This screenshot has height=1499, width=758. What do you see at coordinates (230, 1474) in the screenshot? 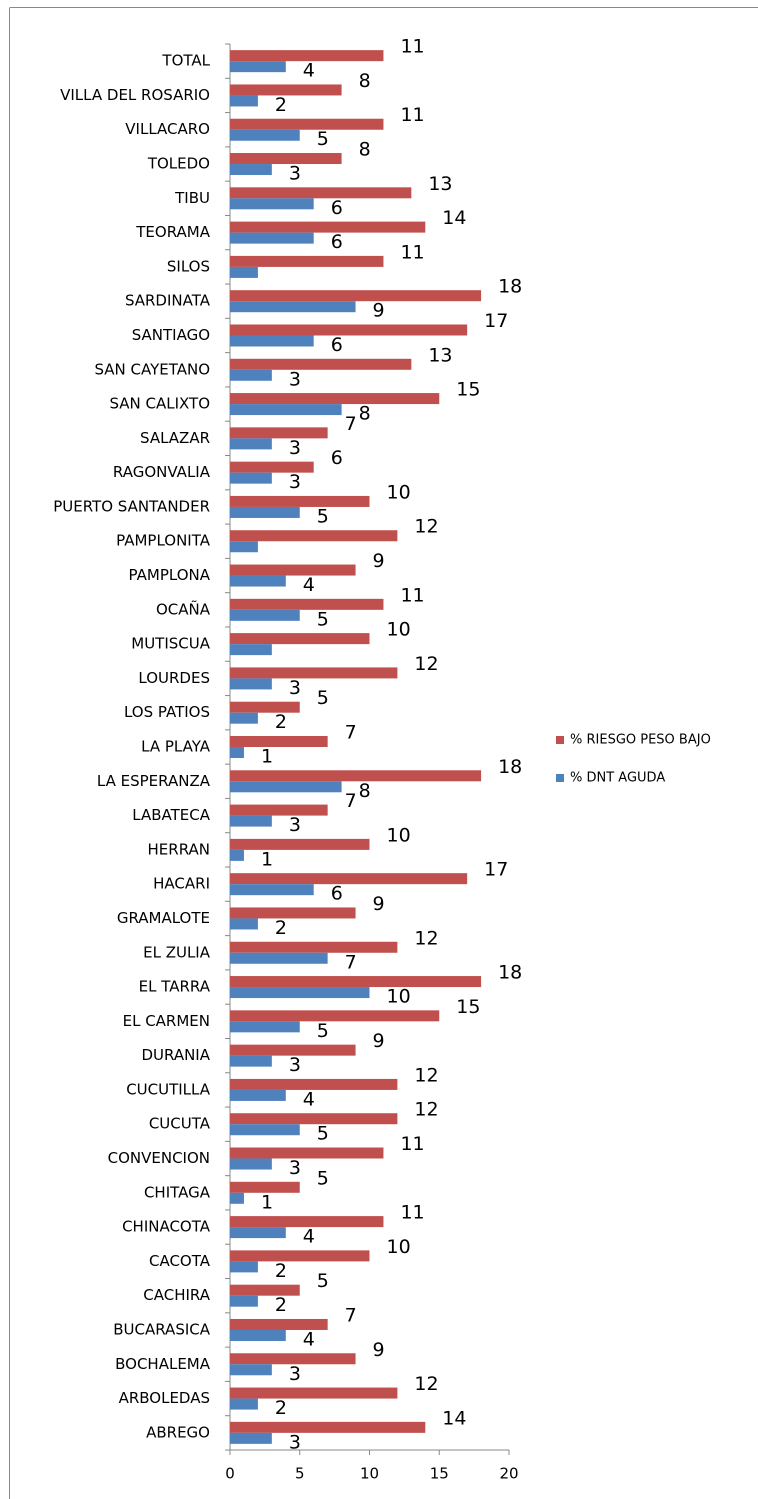
I see `x-tick-label: 0` at bounding box center [230, 1474].